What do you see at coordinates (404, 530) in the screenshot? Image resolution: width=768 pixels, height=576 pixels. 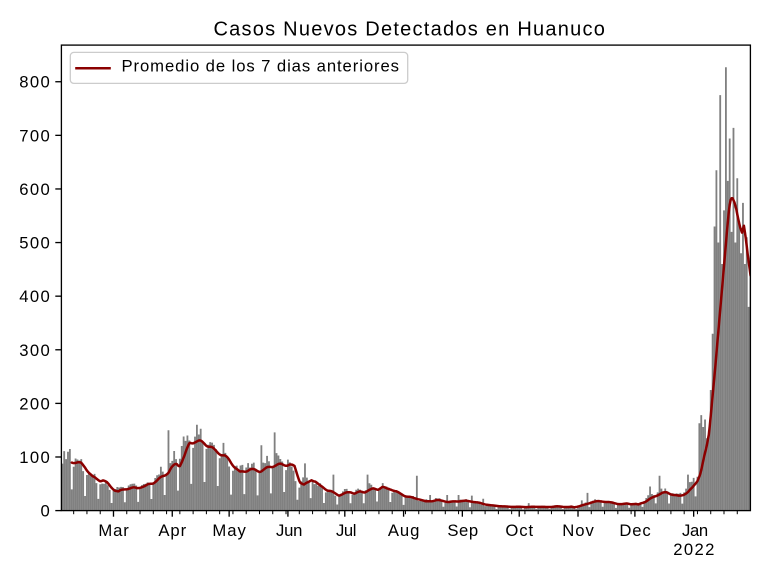 I see `svg-text: Aug` at bounding box center [404, 530].